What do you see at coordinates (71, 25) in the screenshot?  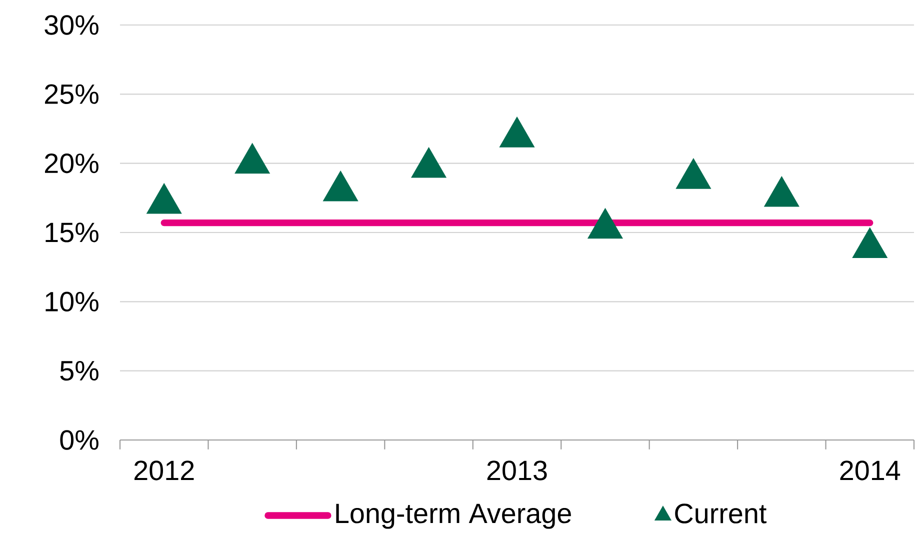 I see `y-tick-label: 30%` at bounding box center [71, 25].